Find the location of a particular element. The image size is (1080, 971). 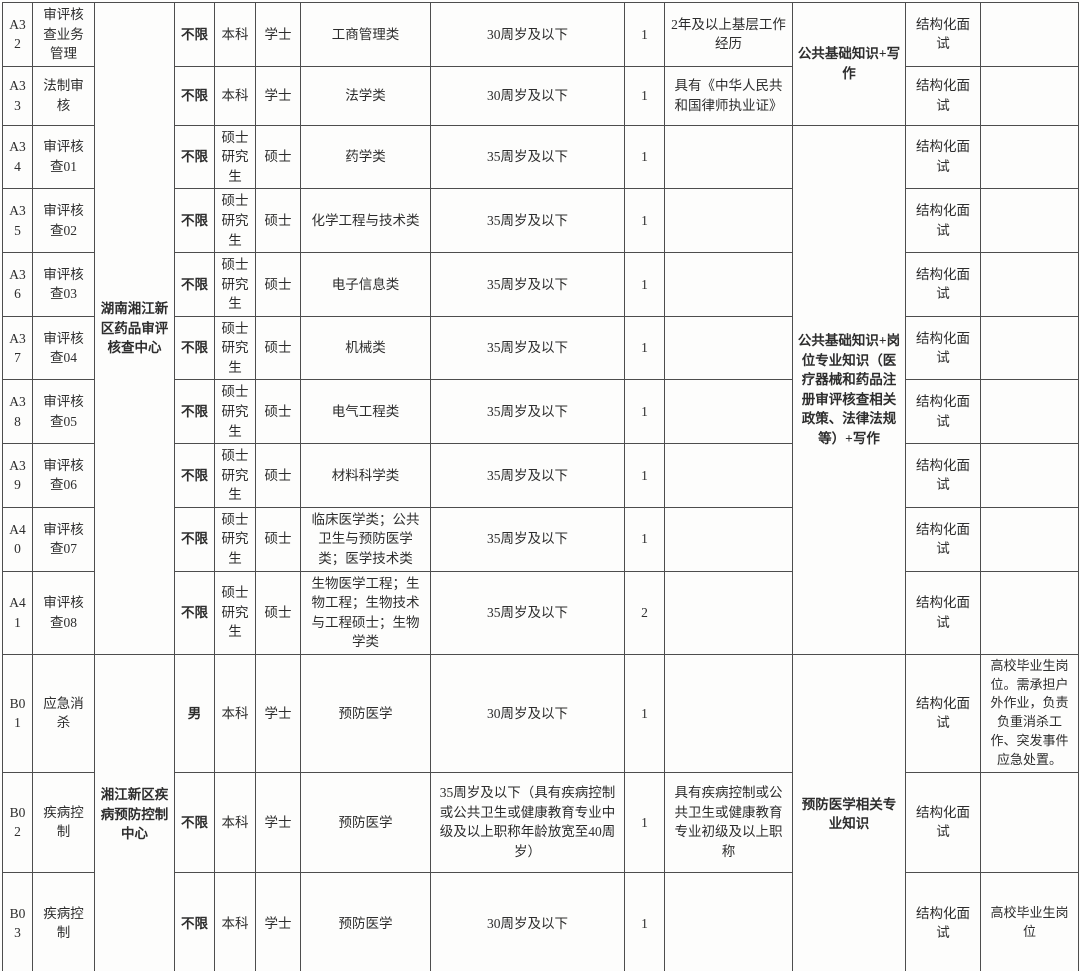

cell-major: 临床医学类；公共卫生与预防医学类；医学技术类 is located at coordinates (365, 539).